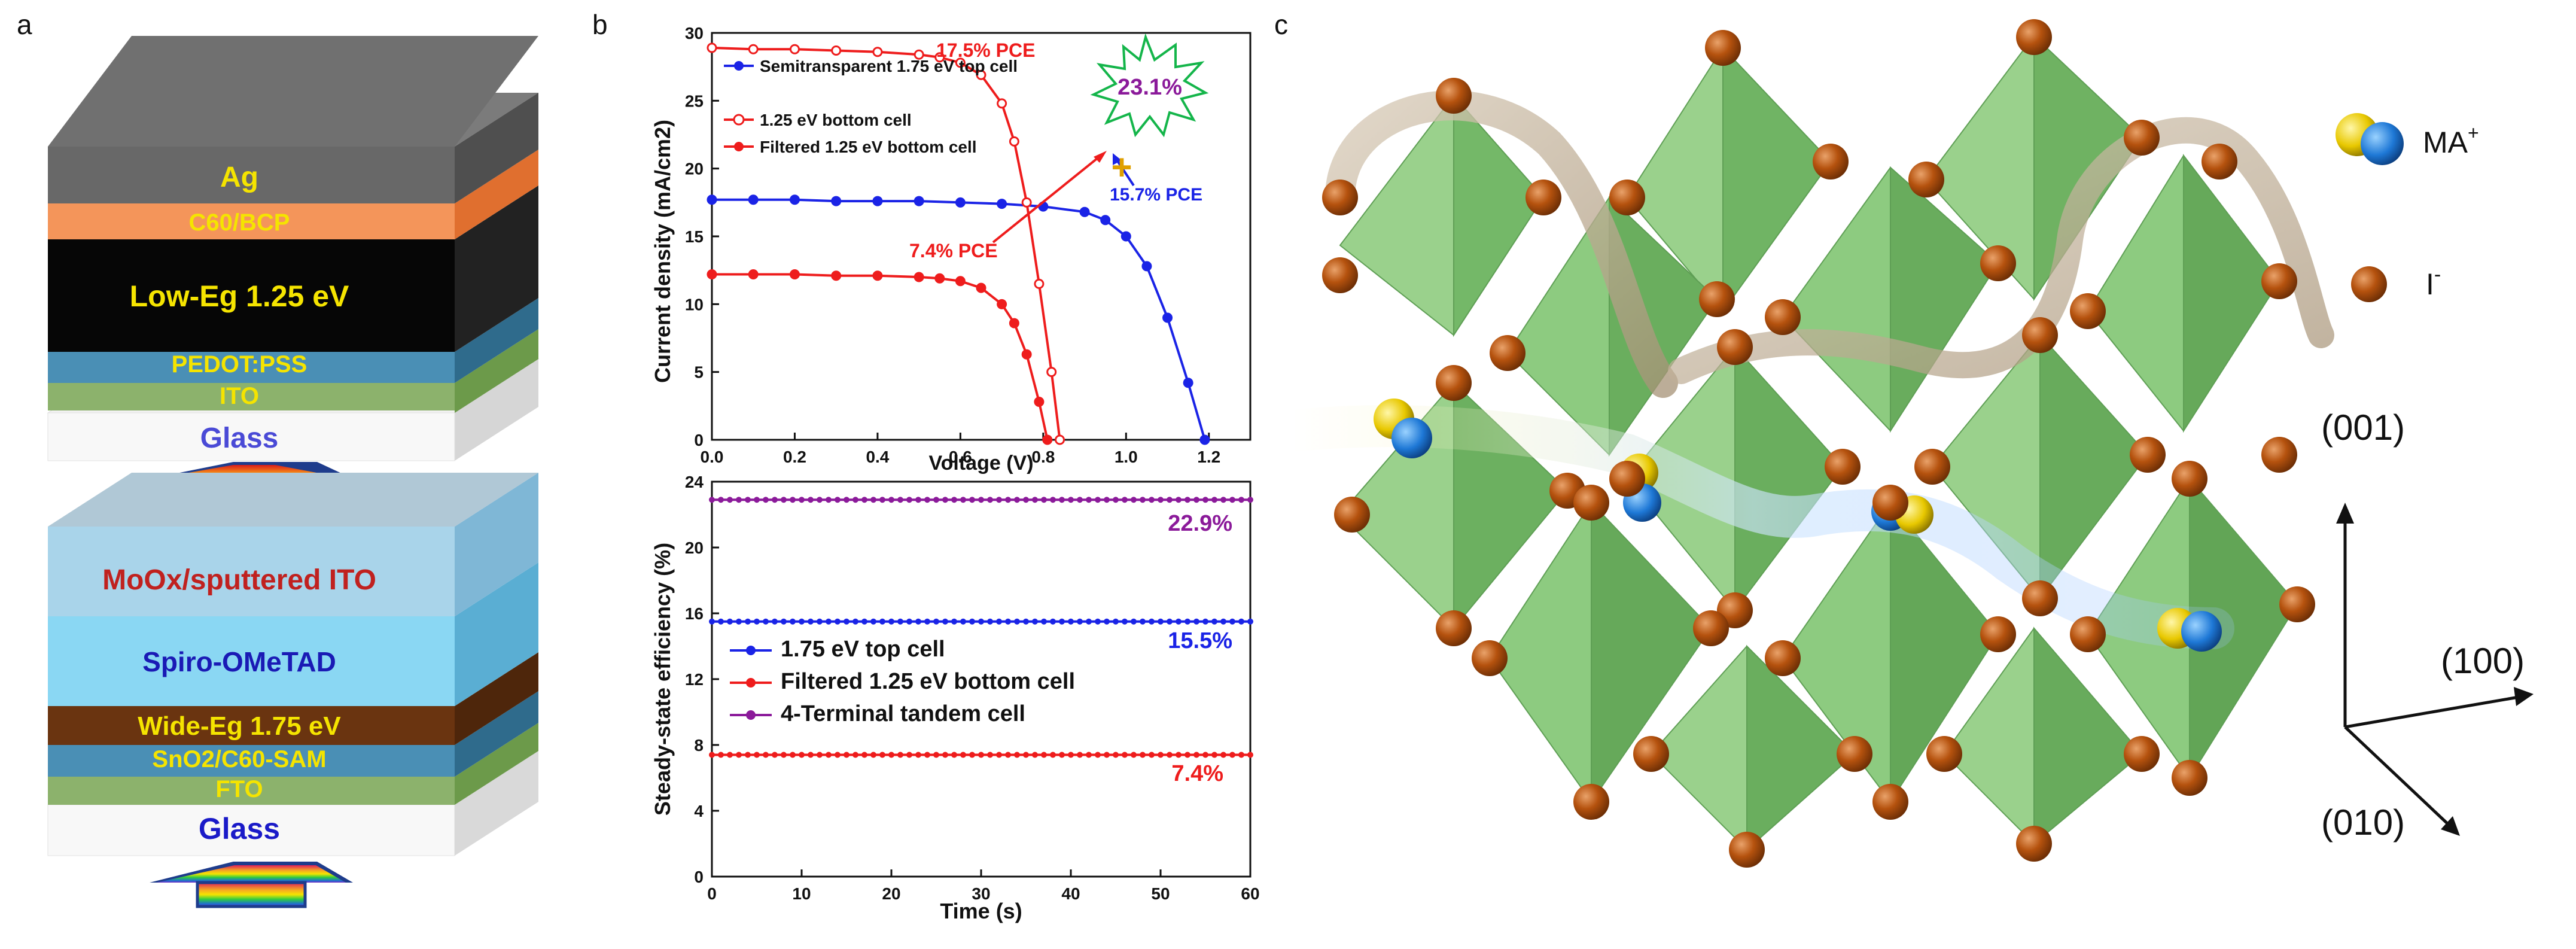  What do you see at coordinates (1208, 457) in the screenshot?
I see `jv-xtick-label: 1.2` at bounding box center [1208, 457].